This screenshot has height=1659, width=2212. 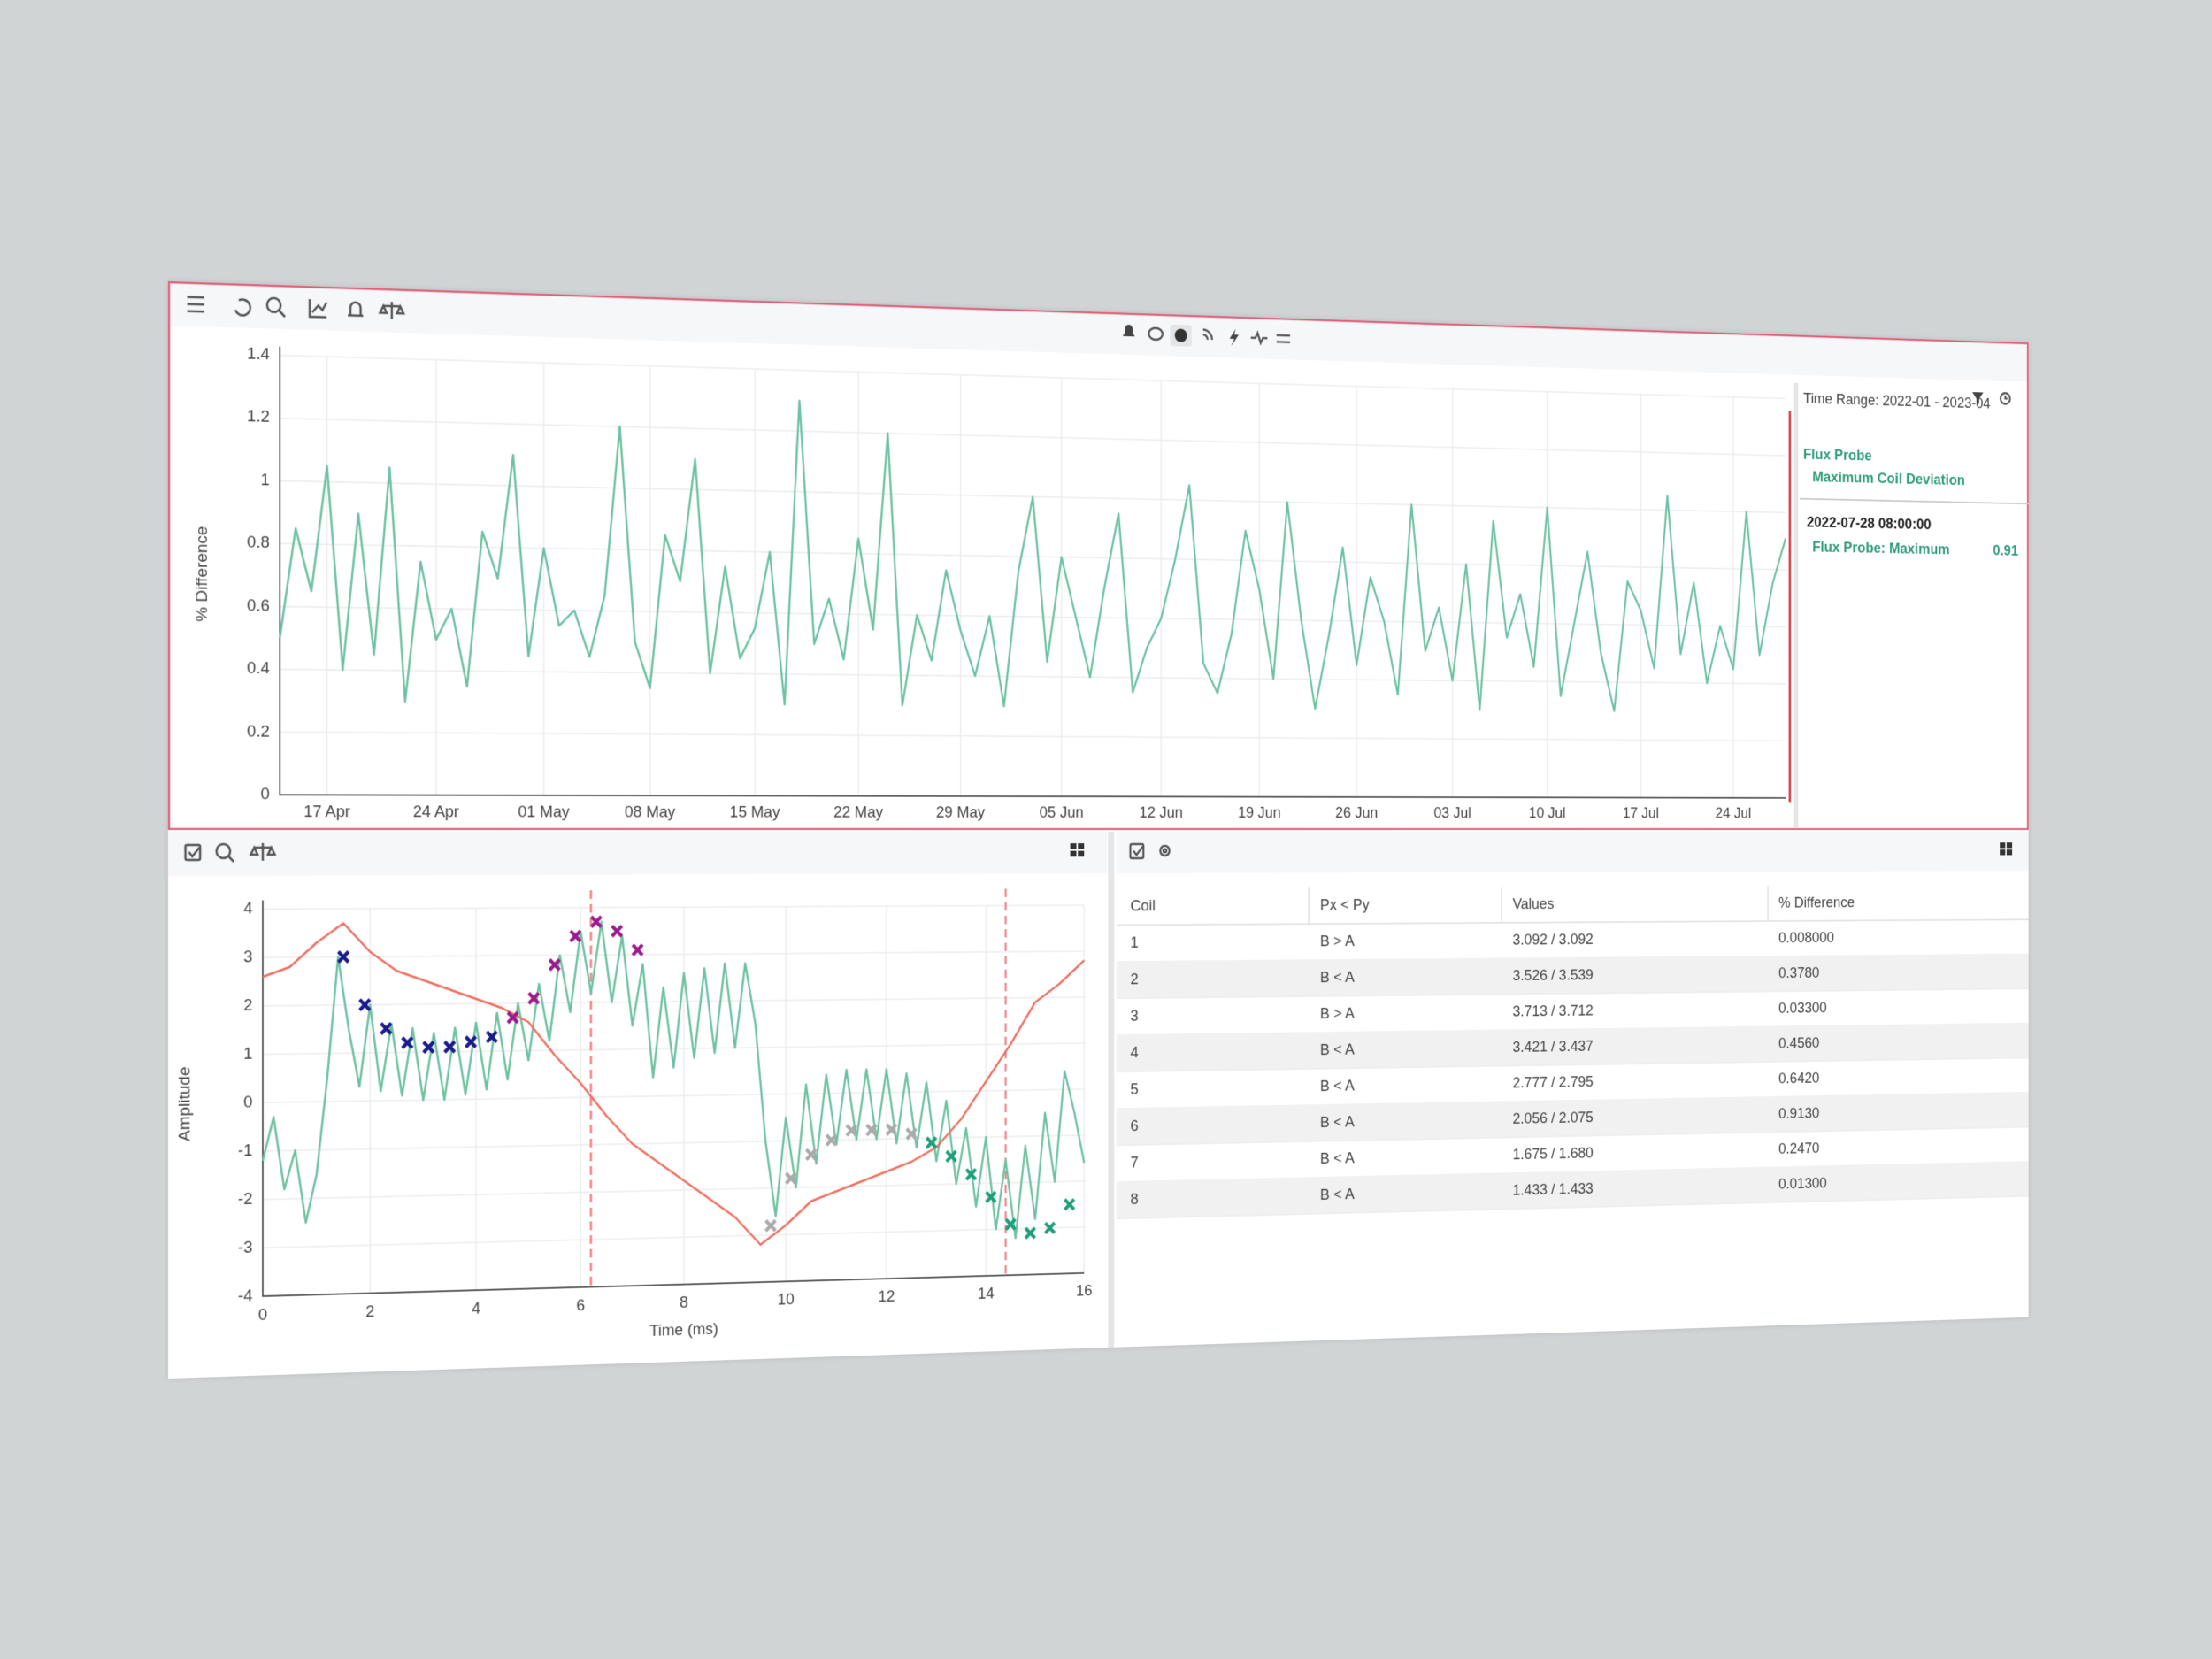 I want to click on x-tick-label: 12 Jun, so click(x=1161, y=812).